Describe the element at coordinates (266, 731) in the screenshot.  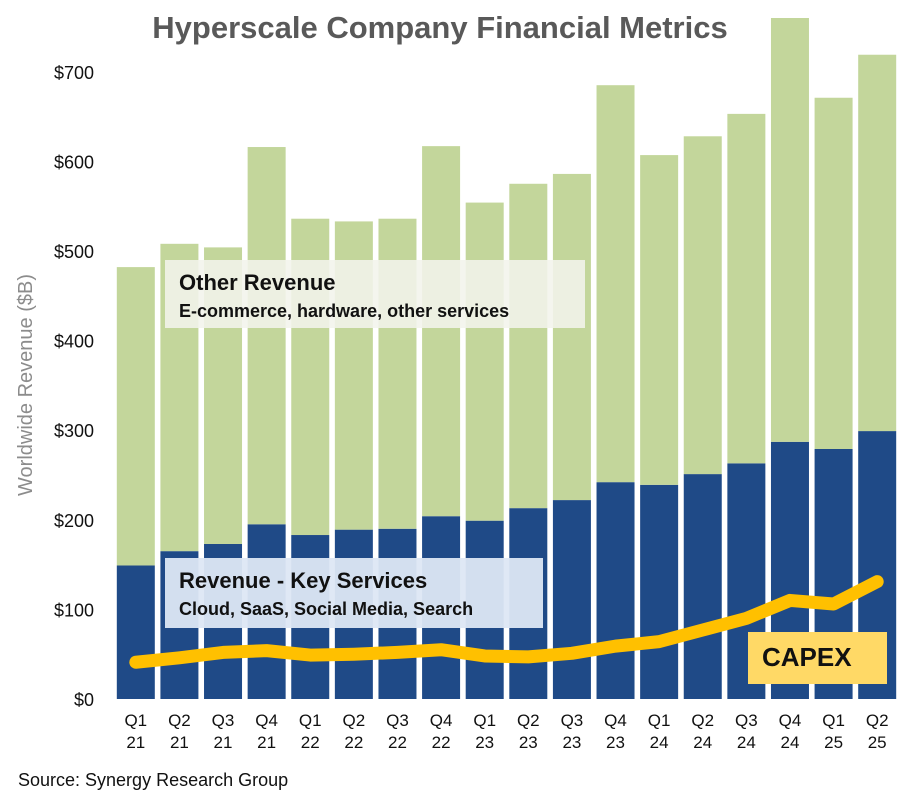
I see `x-tick-label: Q4 21` at that location.